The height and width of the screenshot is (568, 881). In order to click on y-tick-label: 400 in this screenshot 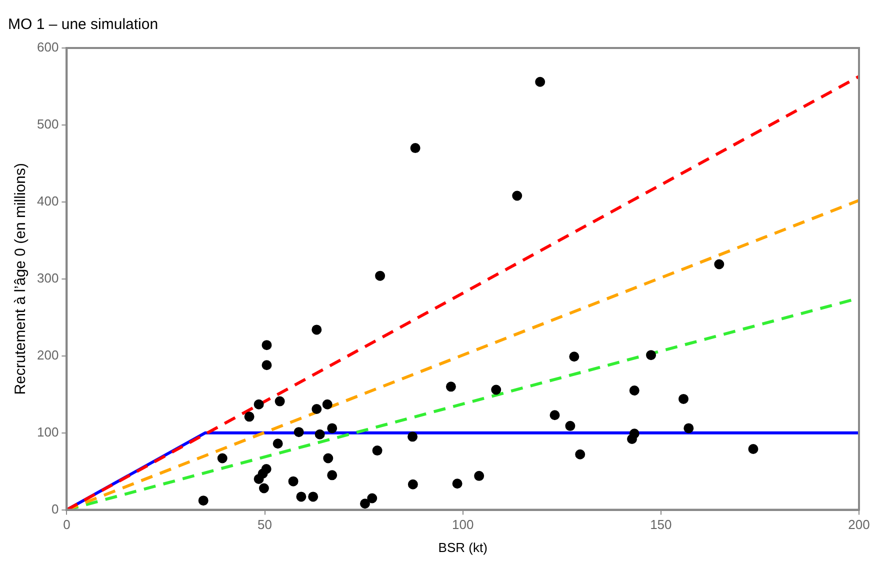, I will do `click(47, 201)`.